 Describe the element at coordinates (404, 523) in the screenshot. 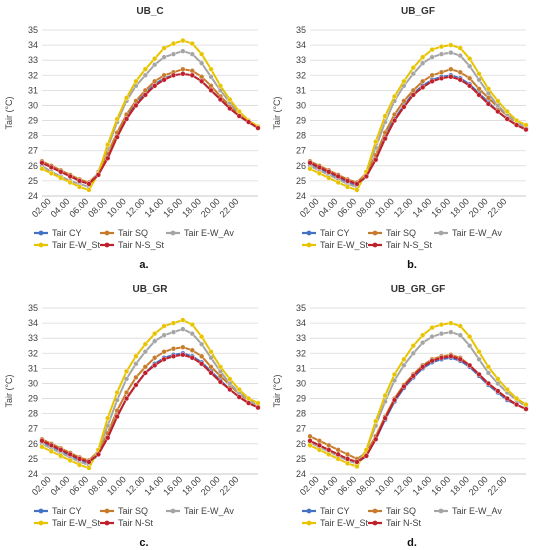

I see `legend-entry: Tair N-St` at that location.